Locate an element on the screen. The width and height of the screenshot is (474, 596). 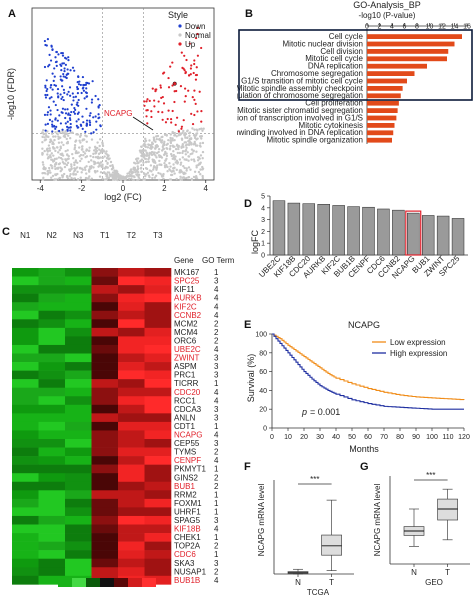
panel-letter-b: B is located at coordinates (249, 14).